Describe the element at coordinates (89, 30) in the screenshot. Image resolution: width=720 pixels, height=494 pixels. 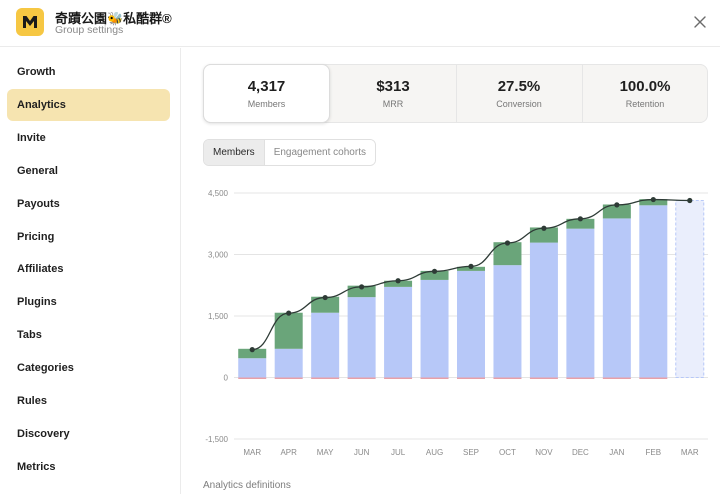
I see `group-subtitle: Group settings` at that location.